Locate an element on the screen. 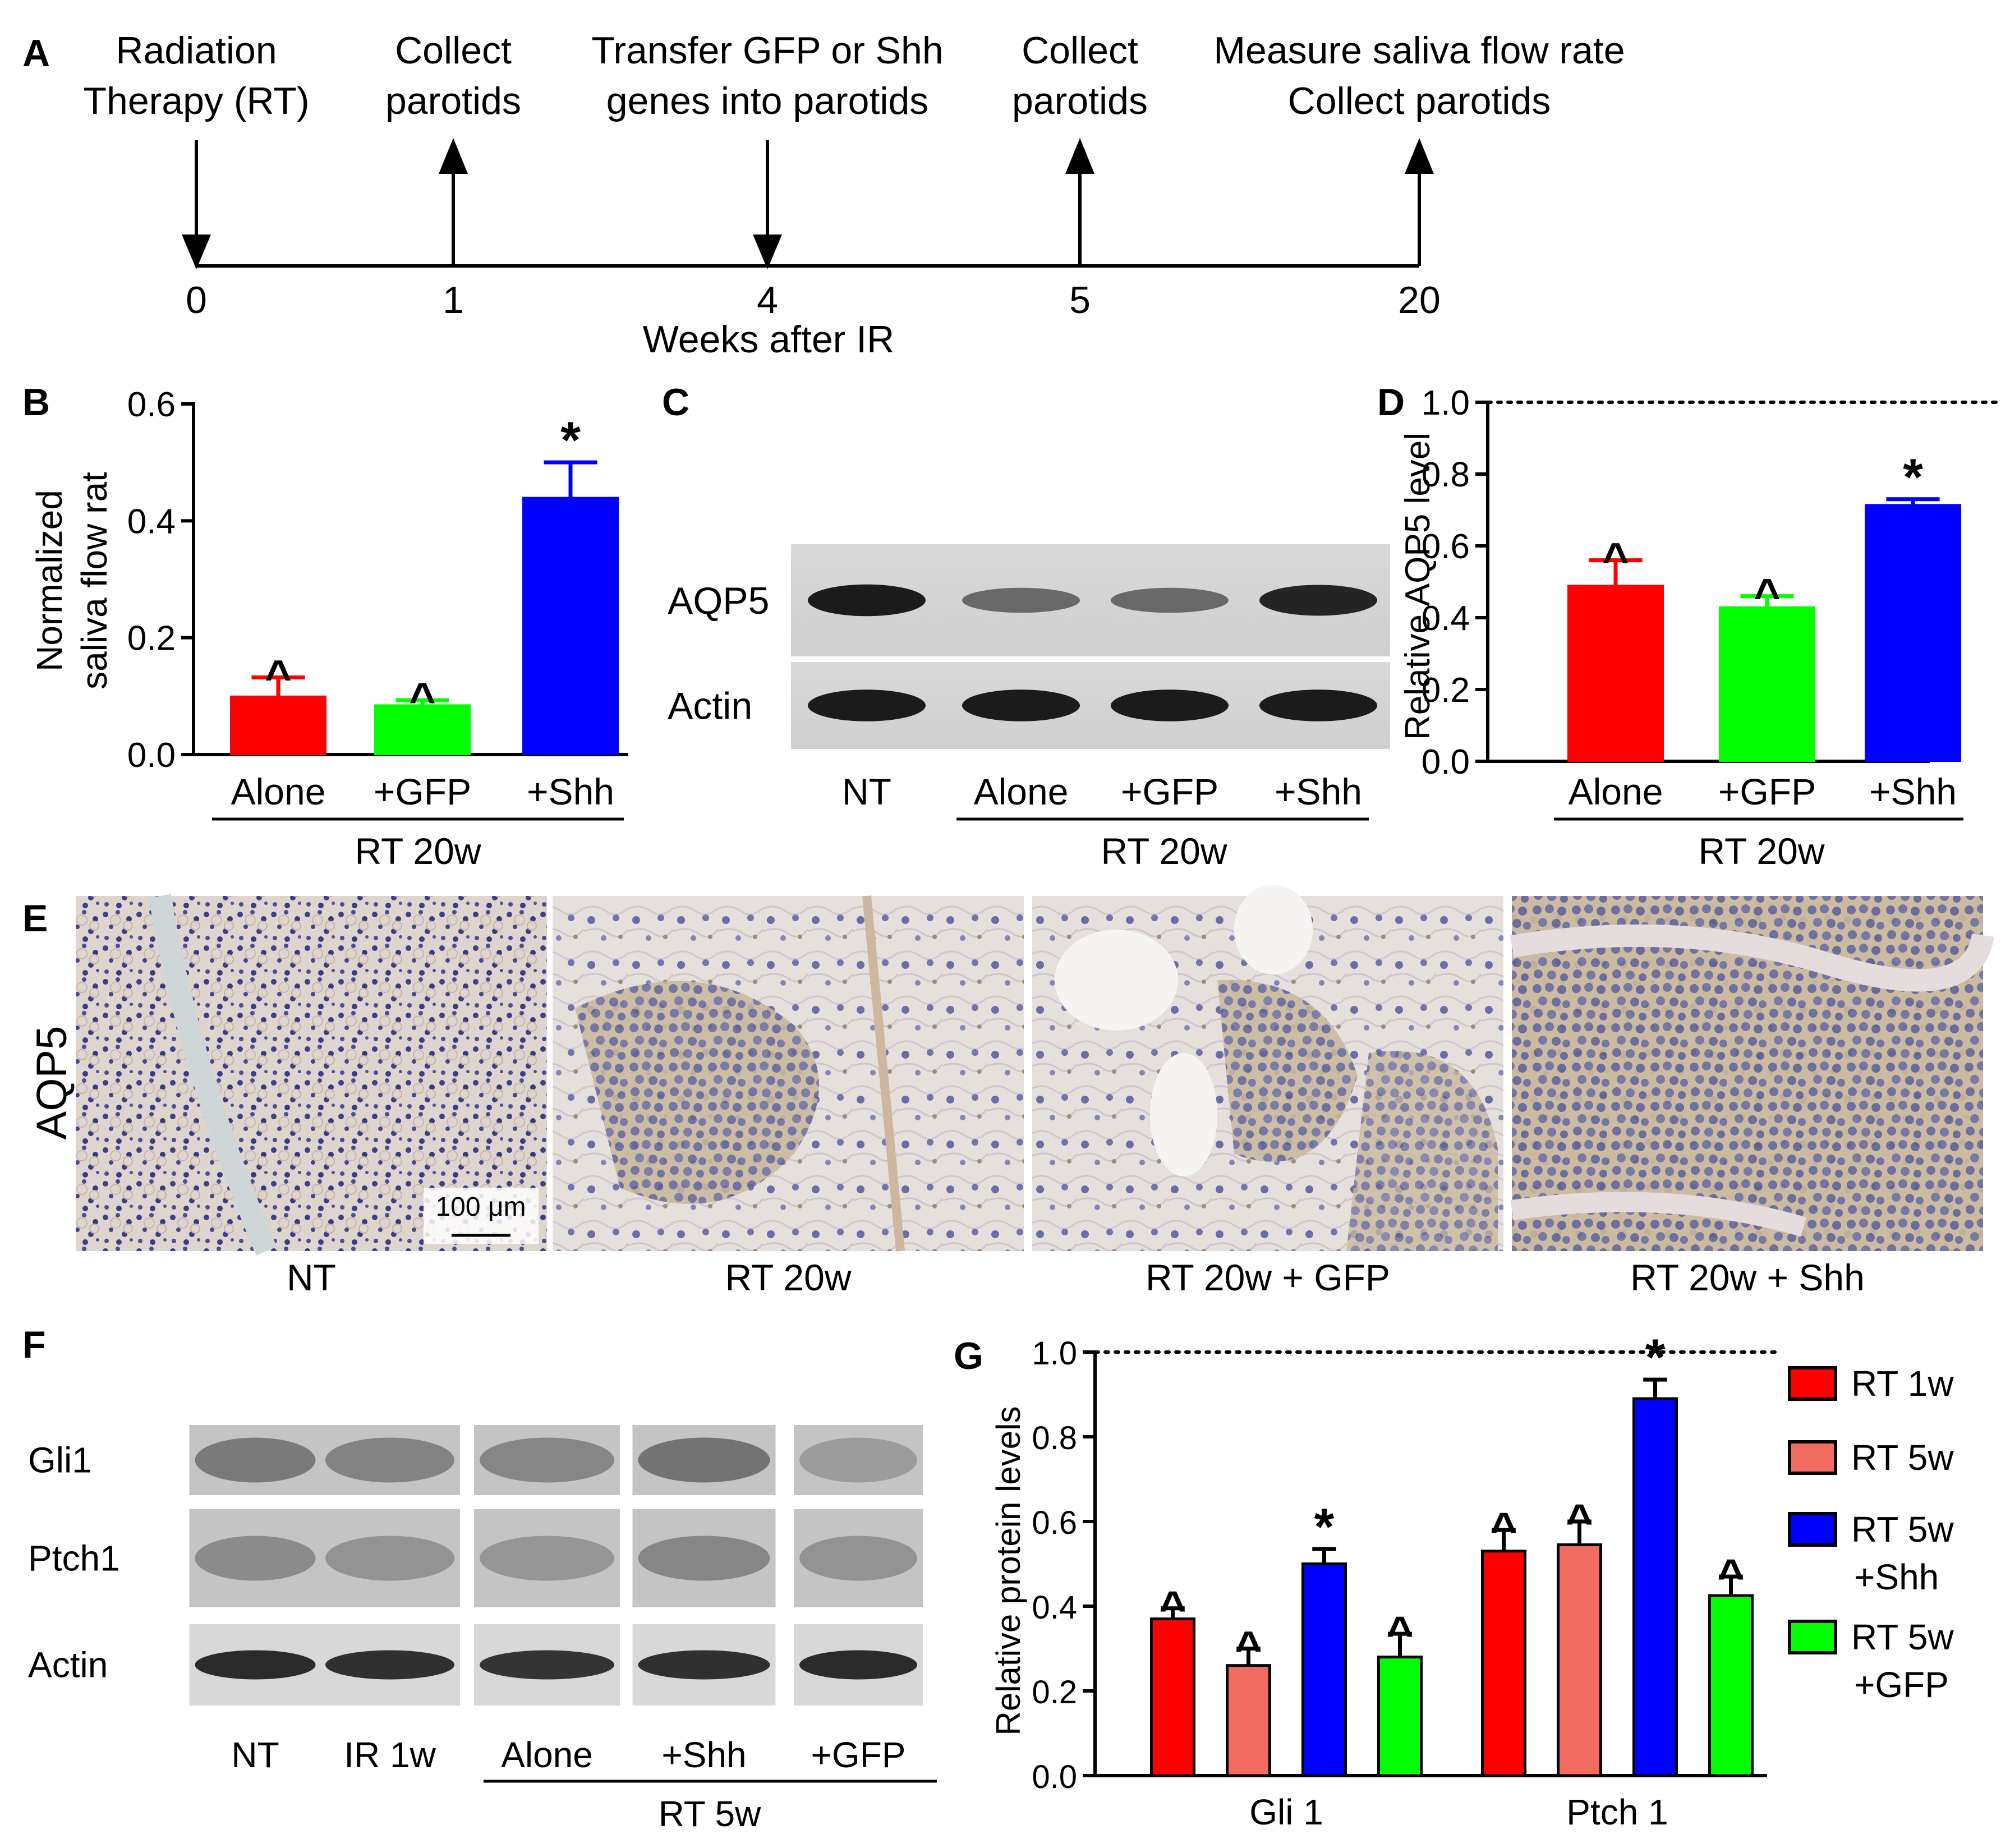 Image resolution: width=2010 pixels, height=1848 pixels. arrow-up-icon is located at coordinates (454, 156).